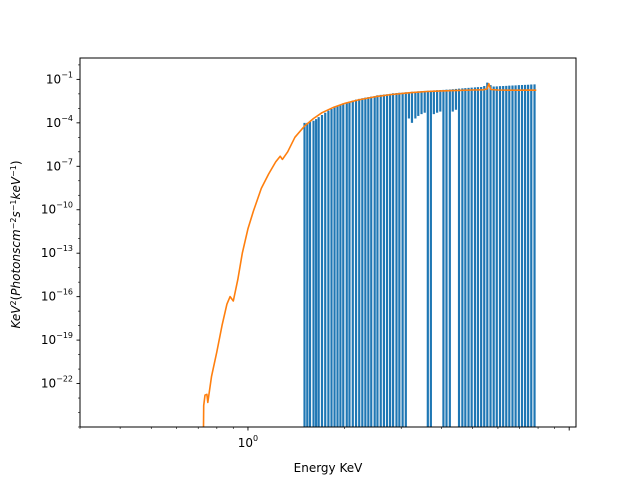 The height and width of the screenshot is (480, 640). I want to click on y-tick-label: 10⁻⁷, so click(59, 165).